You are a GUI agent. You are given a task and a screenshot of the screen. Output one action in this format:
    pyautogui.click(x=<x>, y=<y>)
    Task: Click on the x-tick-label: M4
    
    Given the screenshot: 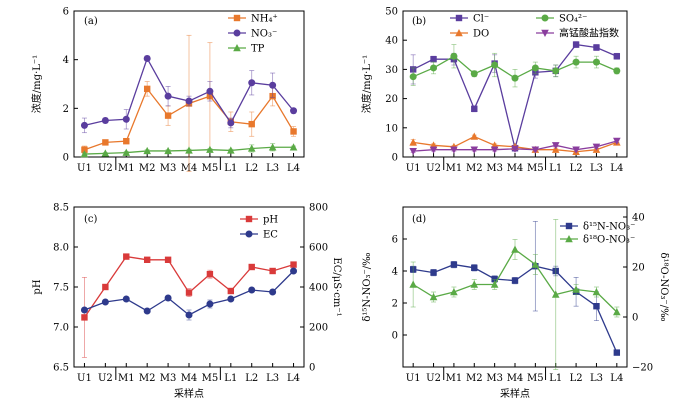 What is the action you would take?
    pyautogui.click(x=515, y=168)
    